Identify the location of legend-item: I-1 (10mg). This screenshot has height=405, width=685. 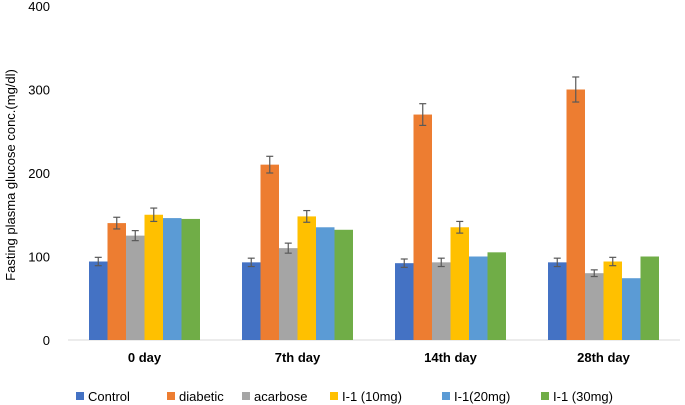
(366, 396).